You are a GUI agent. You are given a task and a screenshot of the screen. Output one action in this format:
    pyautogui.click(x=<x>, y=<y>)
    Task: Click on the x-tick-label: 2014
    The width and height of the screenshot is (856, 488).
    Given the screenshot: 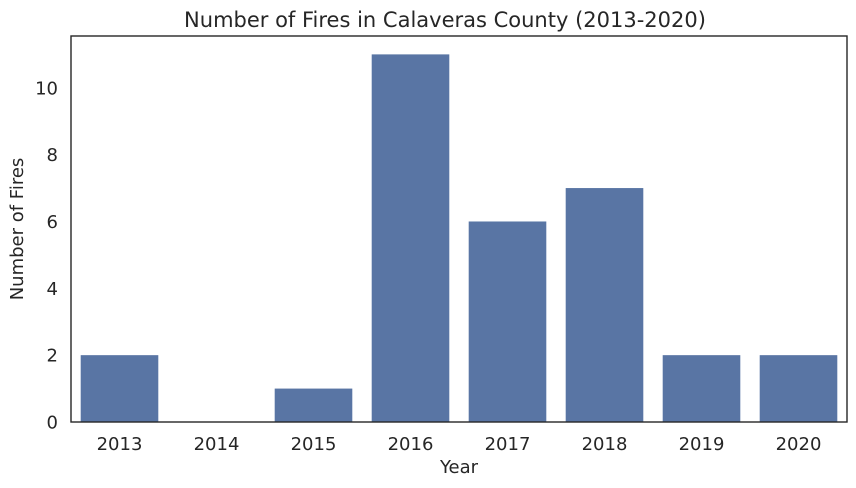 What is the action you would take?
    pyautogui.click(x=217, y=444)
    